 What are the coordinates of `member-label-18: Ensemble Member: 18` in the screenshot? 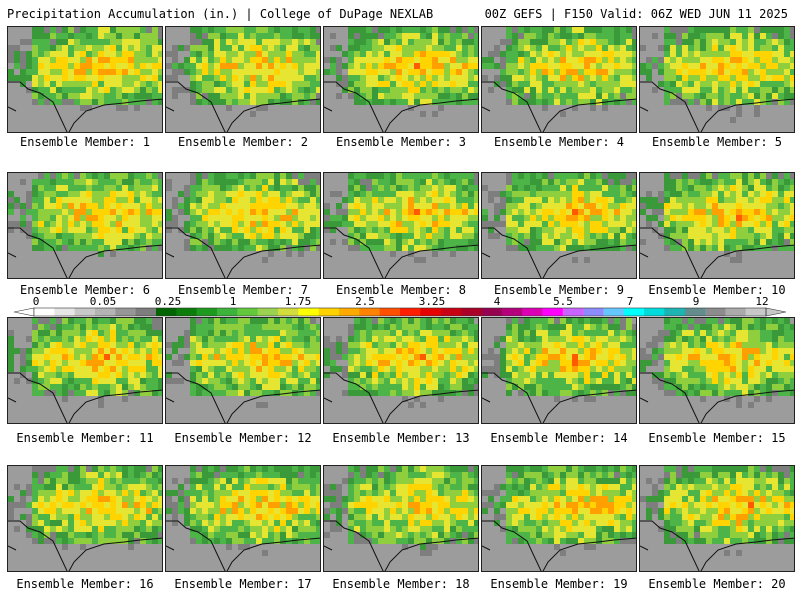 It's located at (401, 584).